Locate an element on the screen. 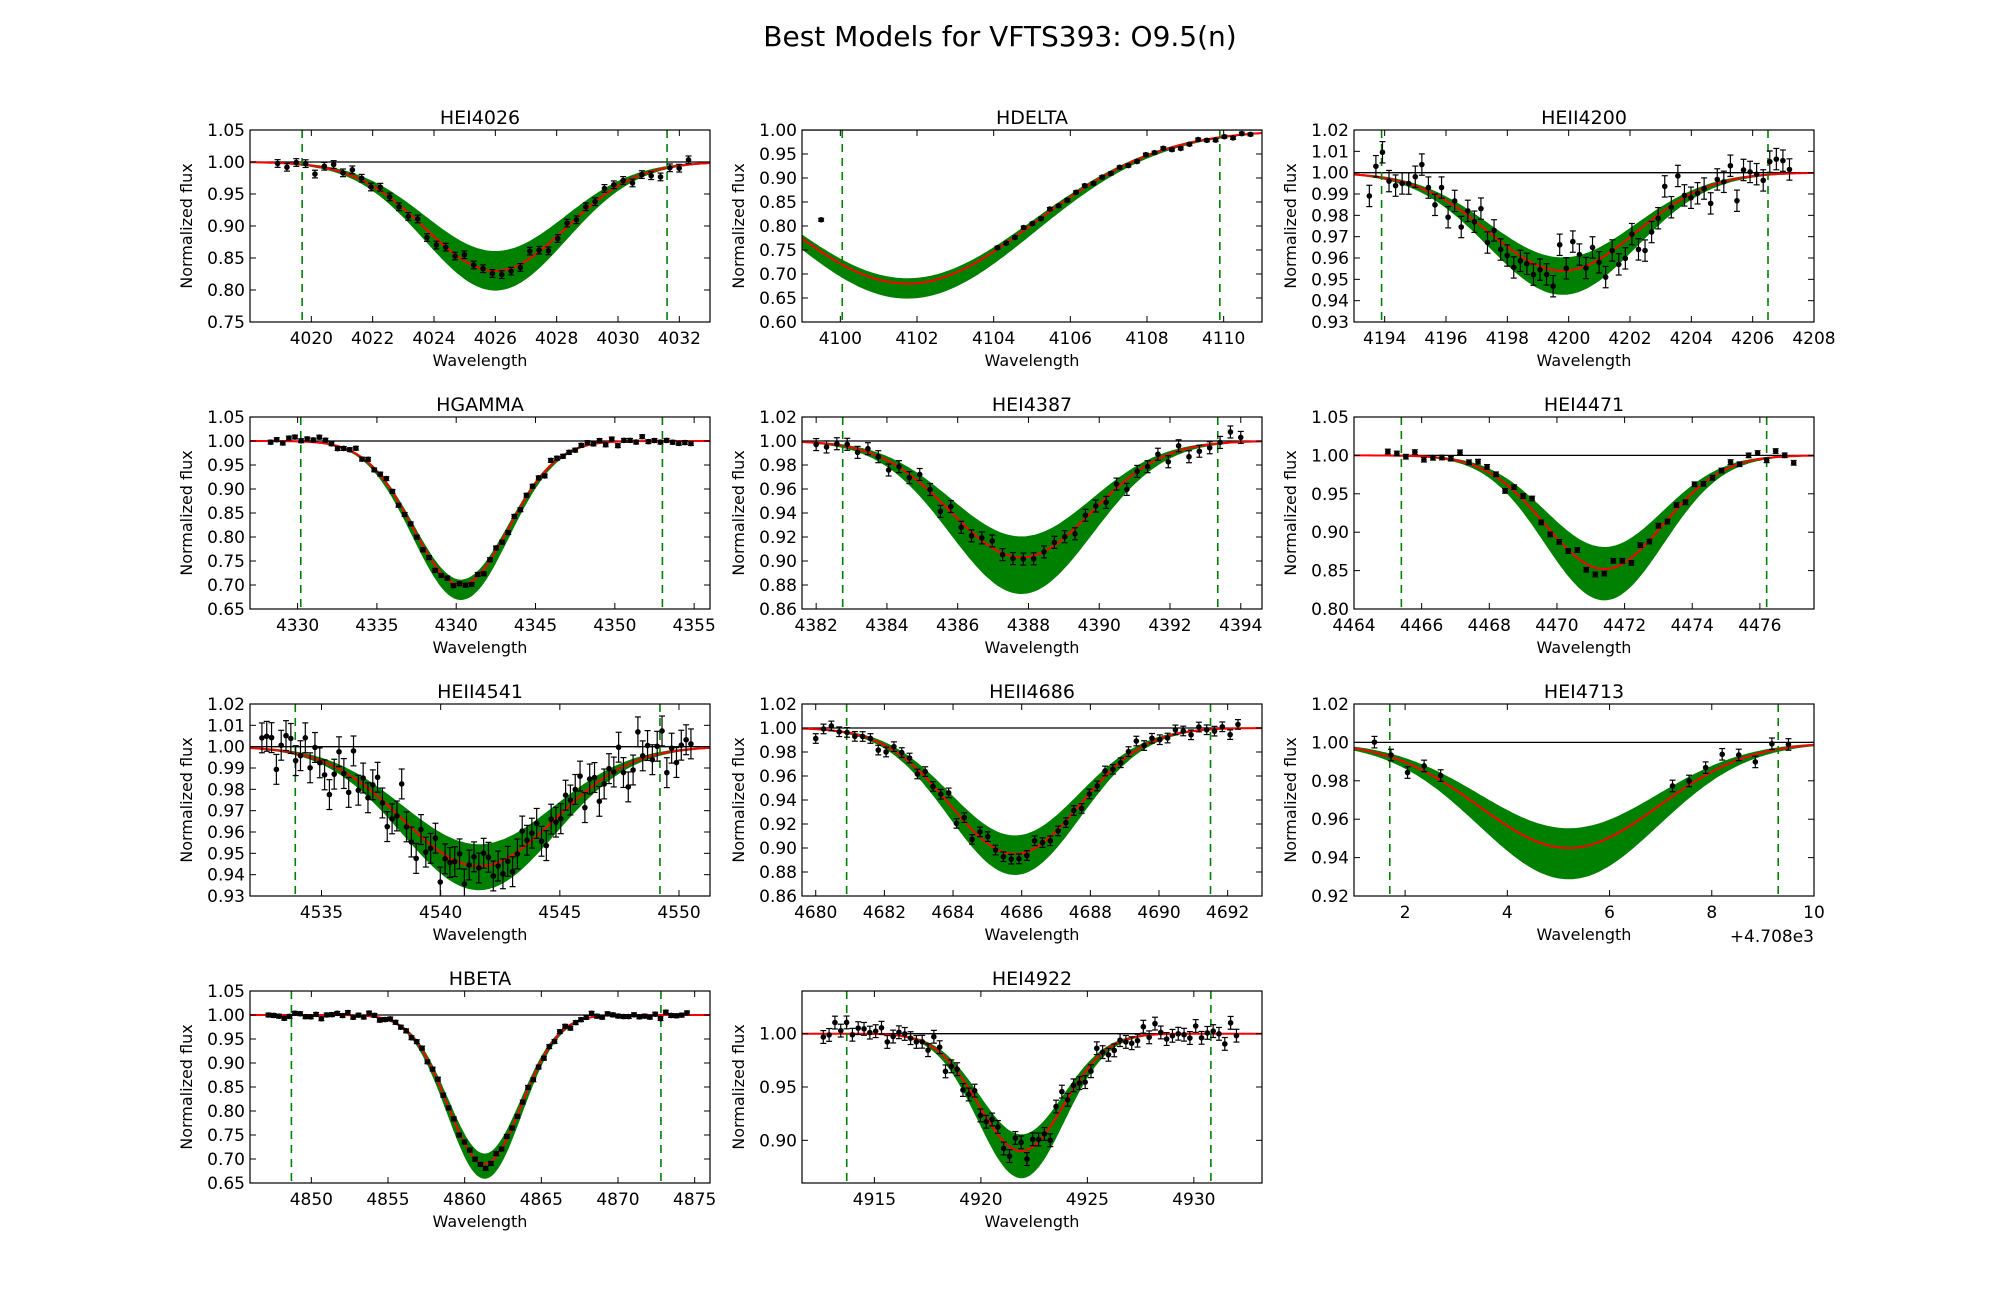  x-tick-label: 4535 is located at coordinates (321, 913).